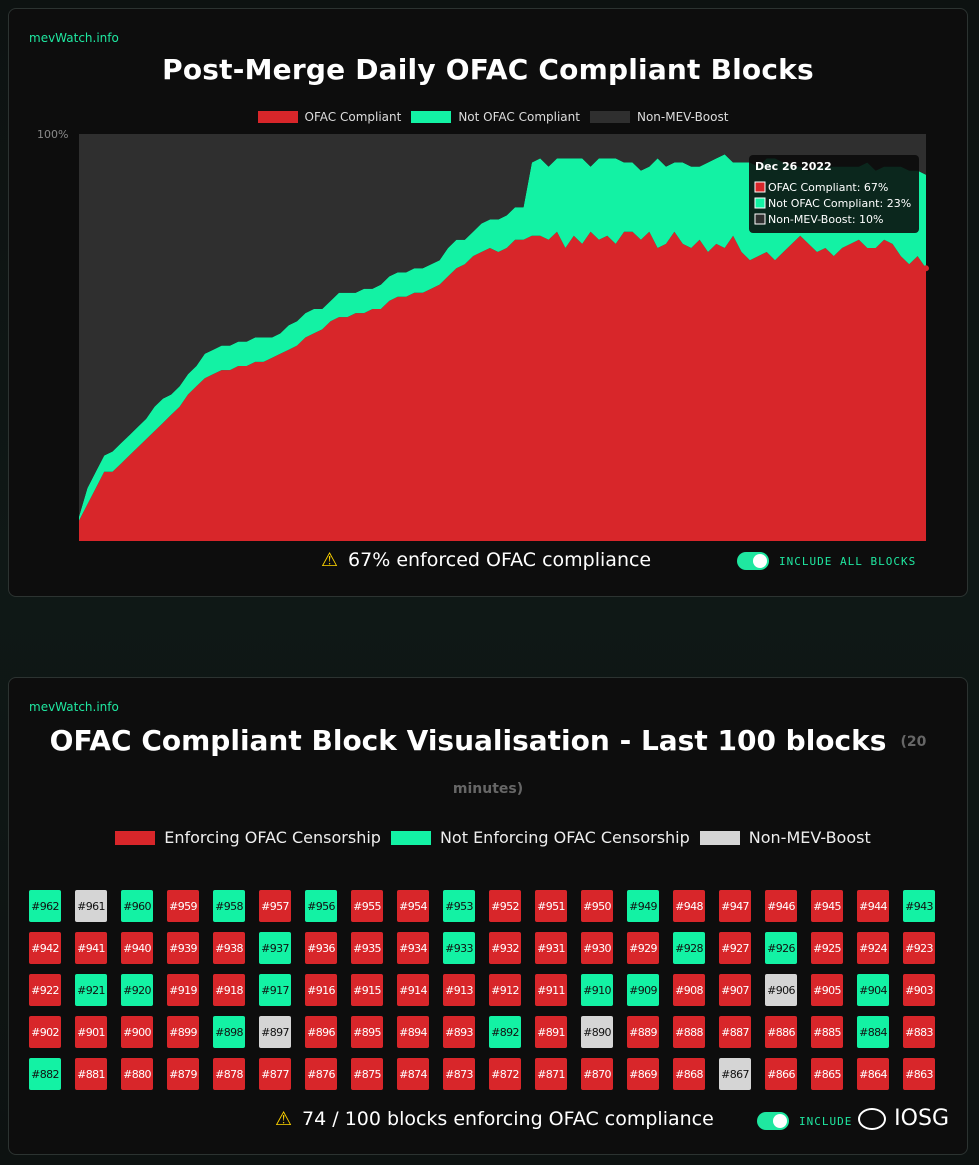 This screenshot has height=1165, width=979. I want to click on block-tile: #929, so click(643, 948).